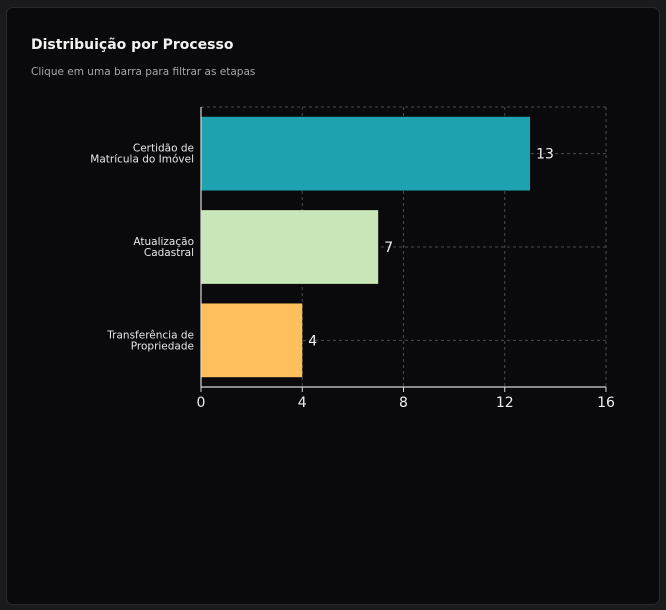 The image size is (666, 610). What do you see at coordinates (142, 154) in the screenshot?
I see `category-label: Certidão de Matrícula do Imóvel` at bounding box center [142, 154].